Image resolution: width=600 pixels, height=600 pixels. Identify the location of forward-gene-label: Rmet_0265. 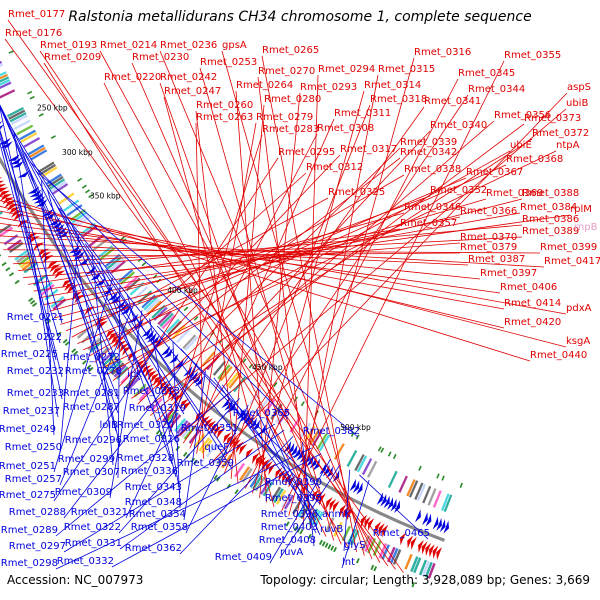
(290, 50).